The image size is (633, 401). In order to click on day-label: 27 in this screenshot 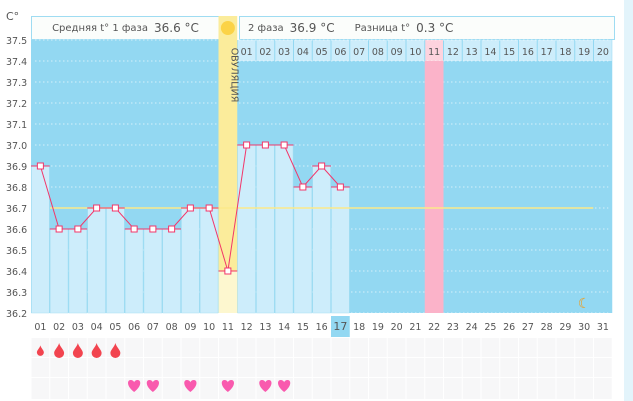, I will do `click(528, 327)`.